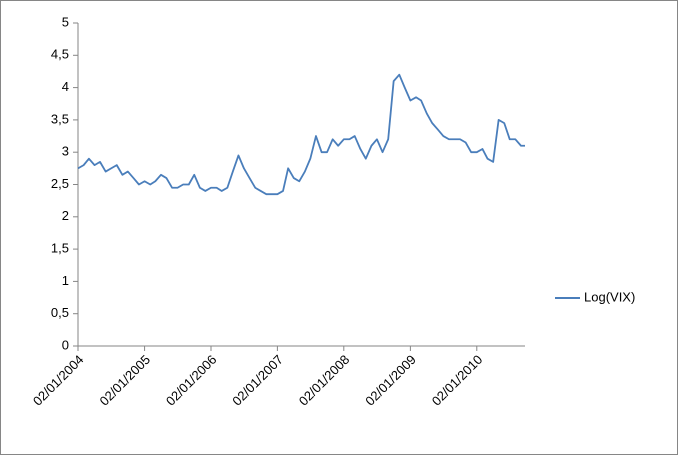 This screenshot has height=456, width=679. What do you see at coordinates (60, 183) in the screenshot?
I see `y-tick-label: 2,5` at bounding box center [60, 183].